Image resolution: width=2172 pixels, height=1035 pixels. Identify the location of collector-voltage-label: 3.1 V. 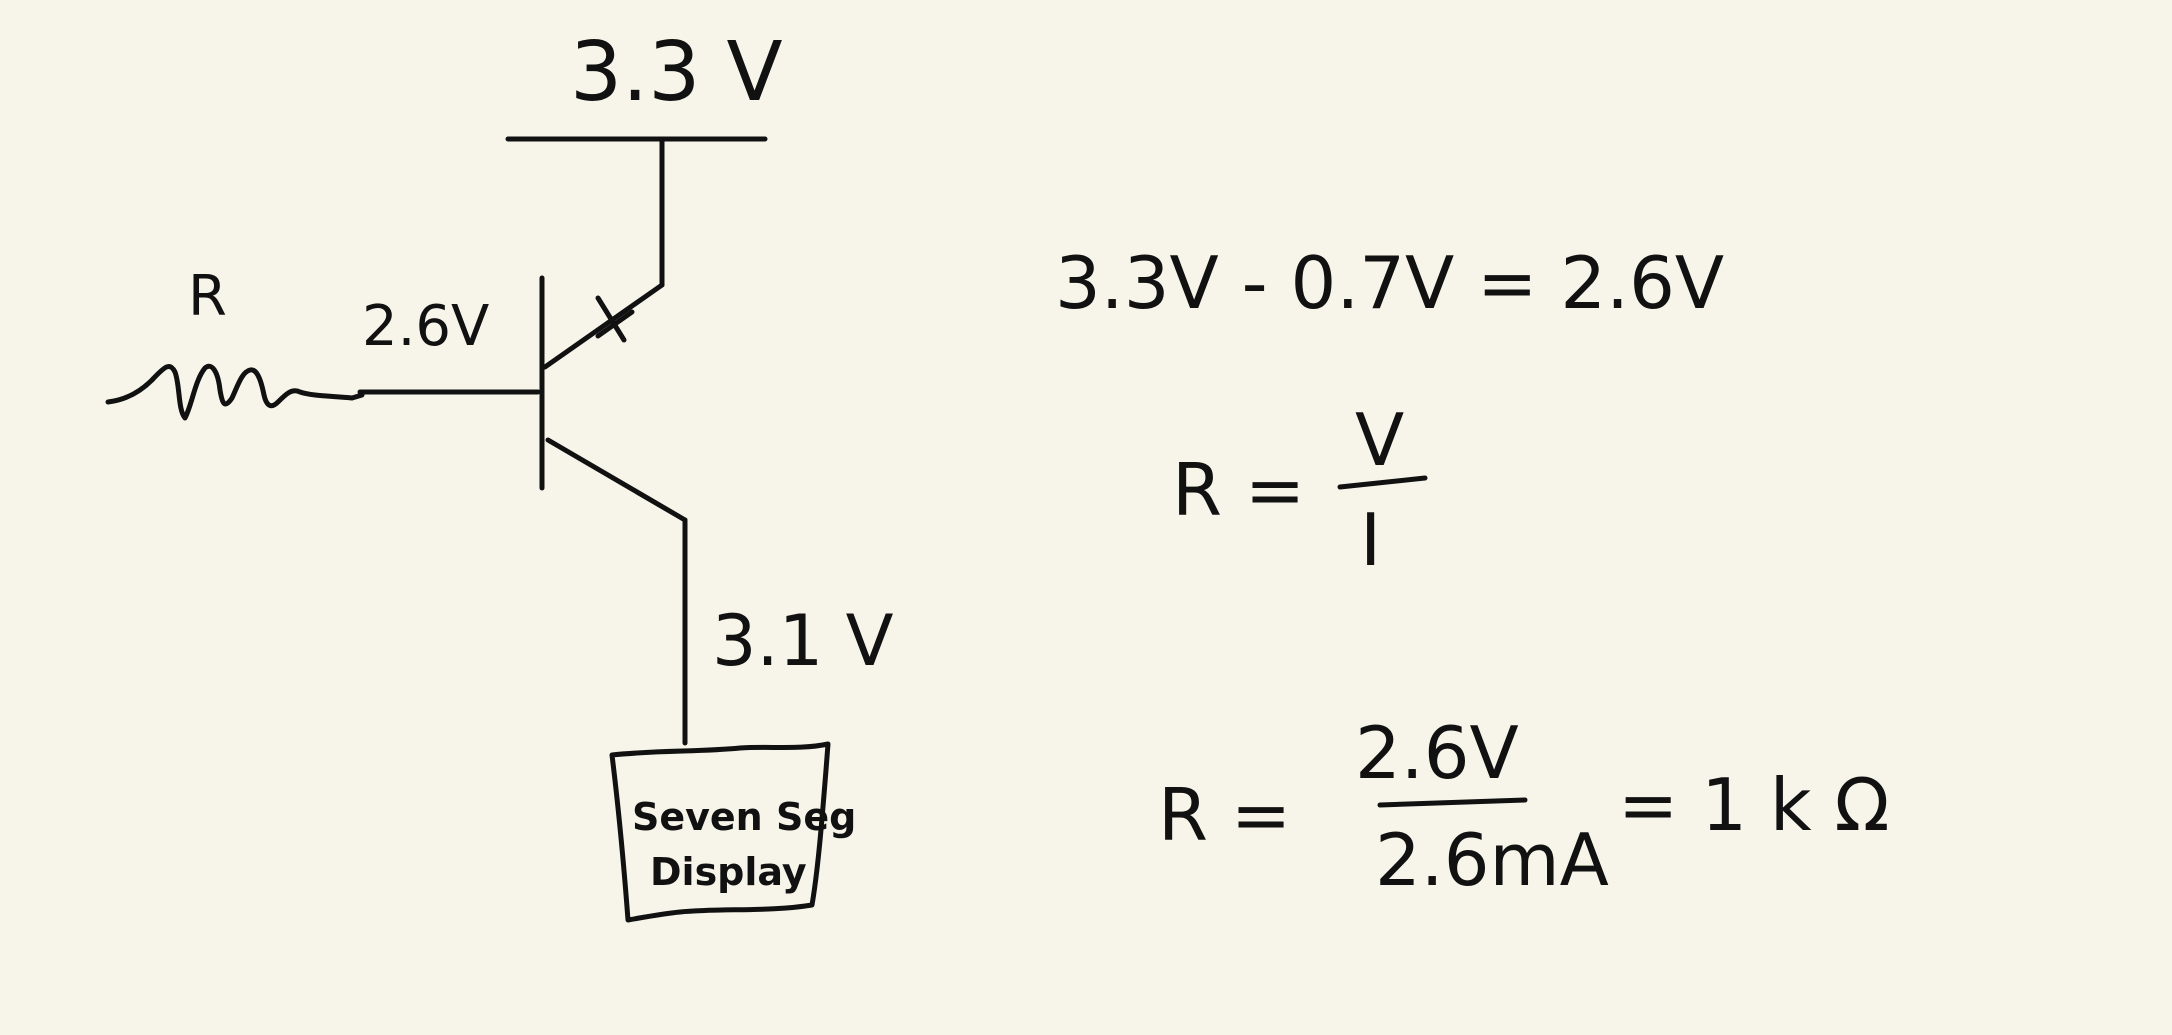
(803, 641).